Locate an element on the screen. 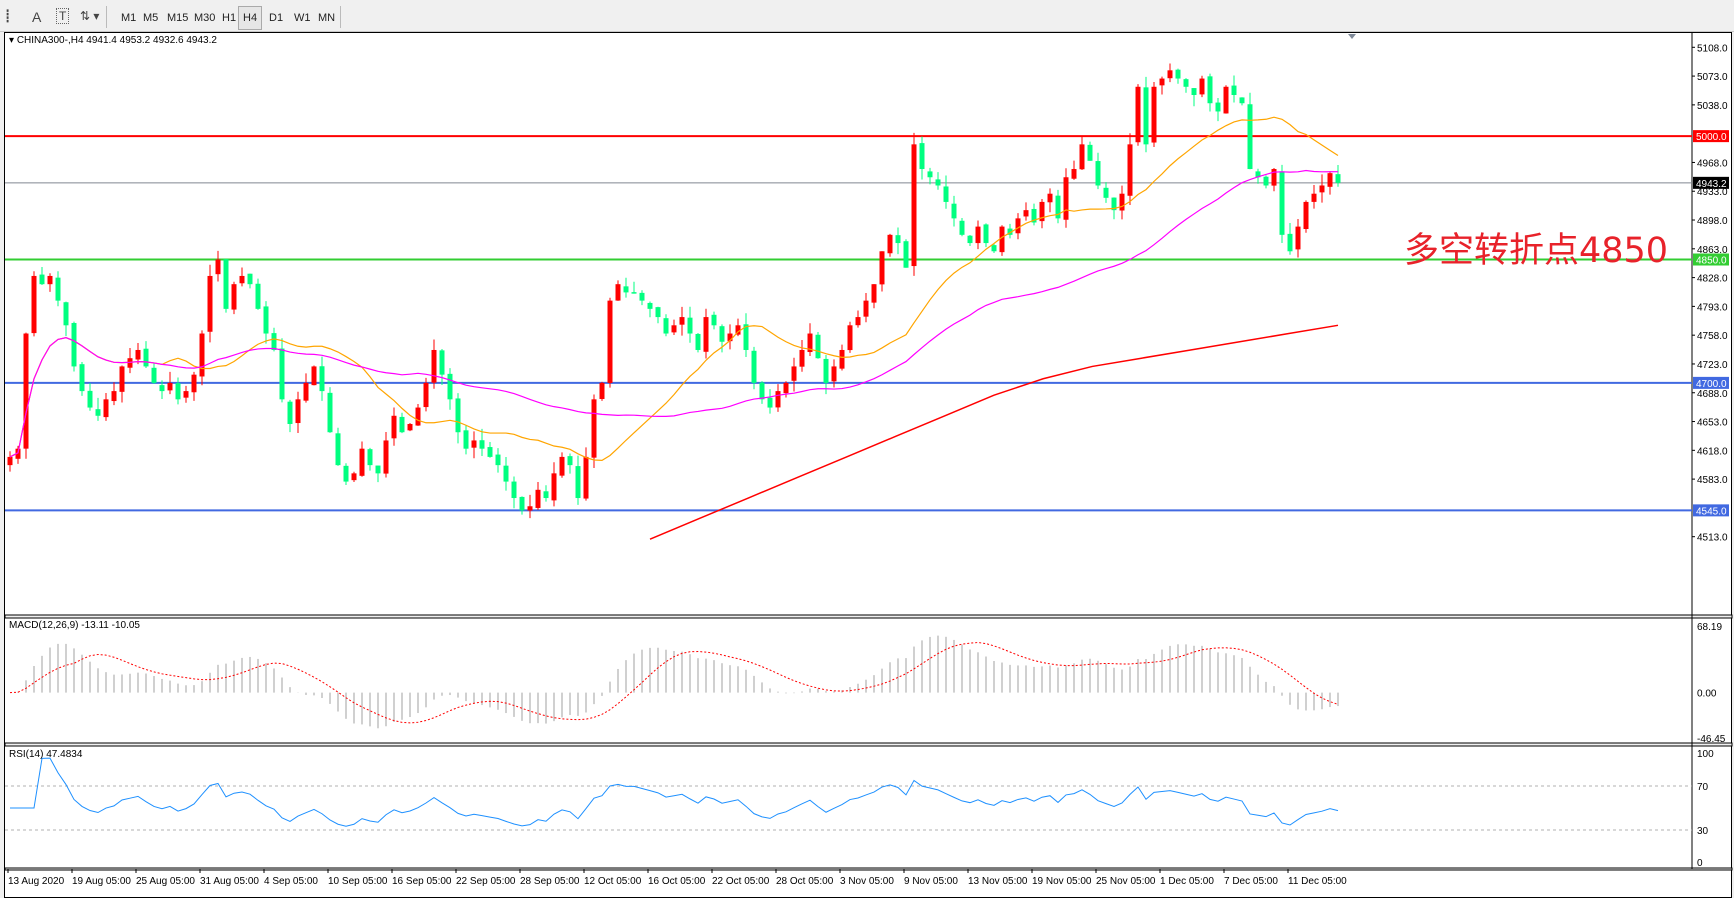 The image size is (1734, 898). date-axis-label: 19 Nov 05:00 is located at coordinates (1062, 881).